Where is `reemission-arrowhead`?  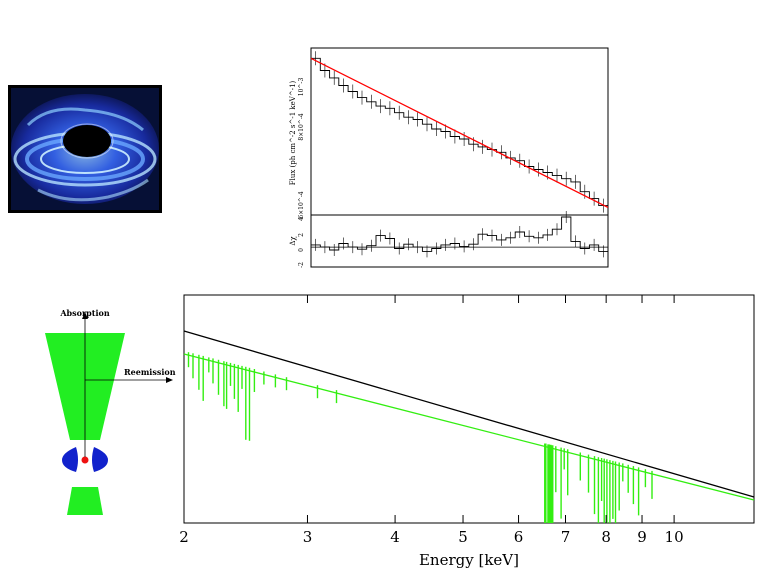 reemission-arrowhead is located at coordinates (169, 380).